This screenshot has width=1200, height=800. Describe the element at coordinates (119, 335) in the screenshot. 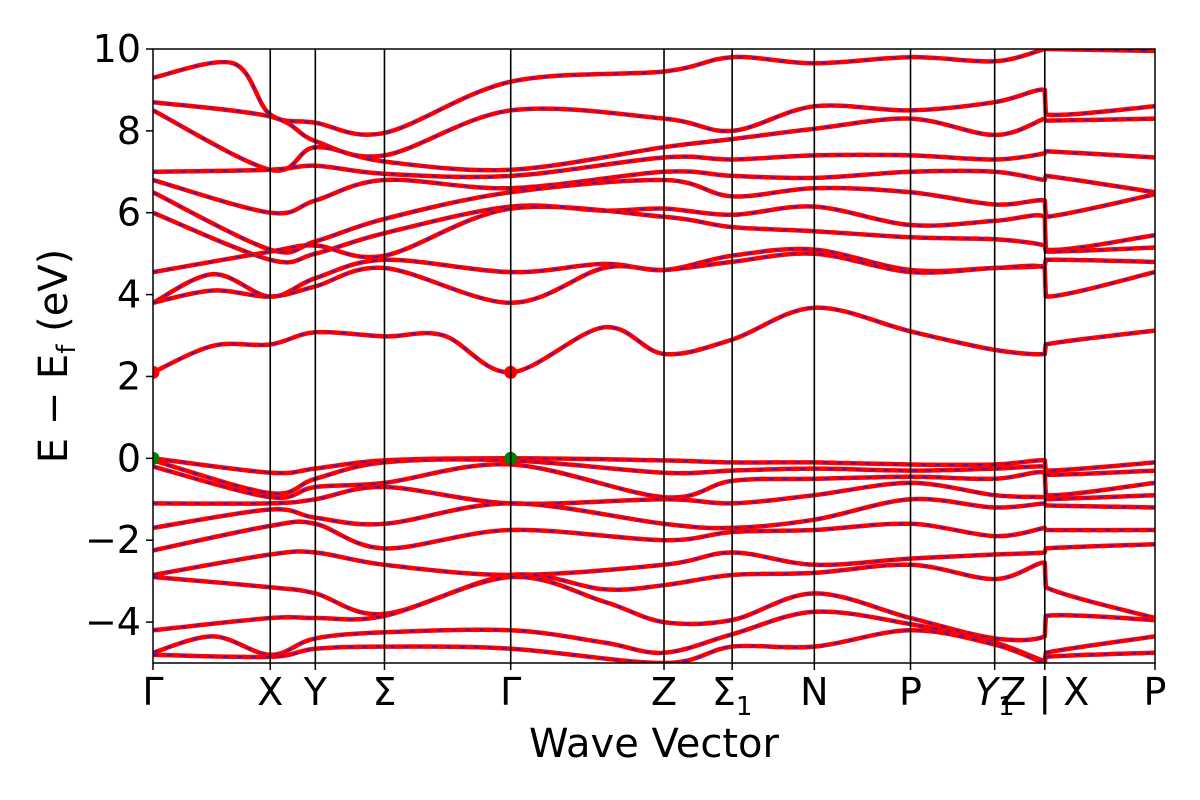

I see `y-axis-ticks: −4 −2 0 2 4 6 8 10` at that location.